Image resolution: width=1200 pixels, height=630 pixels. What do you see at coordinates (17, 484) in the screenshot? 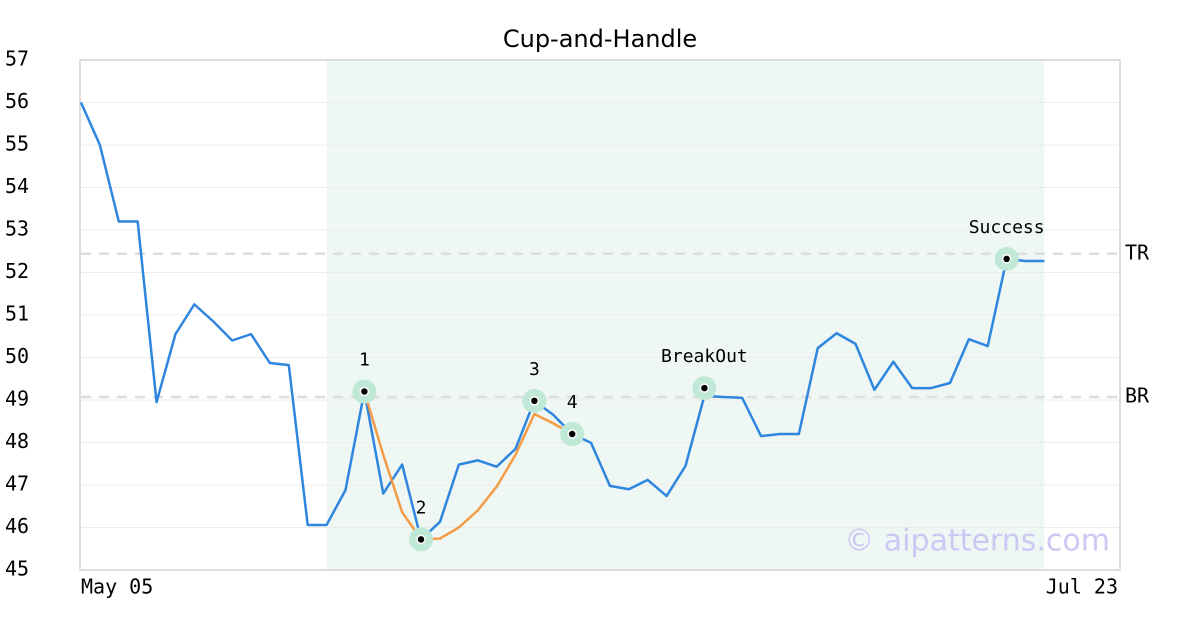
I see `y-tick-label: 47` at bounding box center [17, 484].